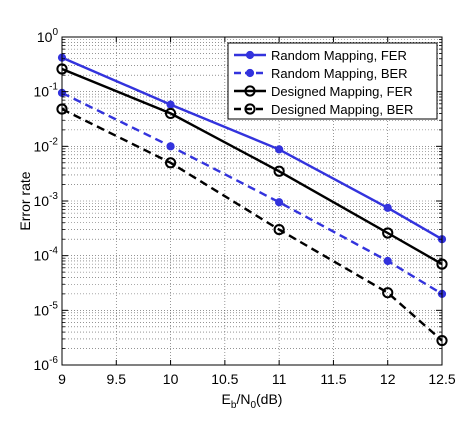  I want to click on legend-entry: Random Mapping, BER, so click(321, 73).